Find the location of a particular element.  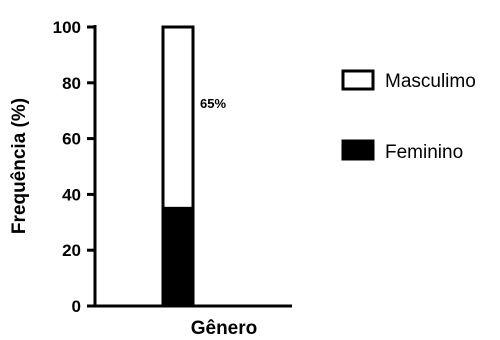

bar-annotation: 65% is located at coordinates (213, 103).